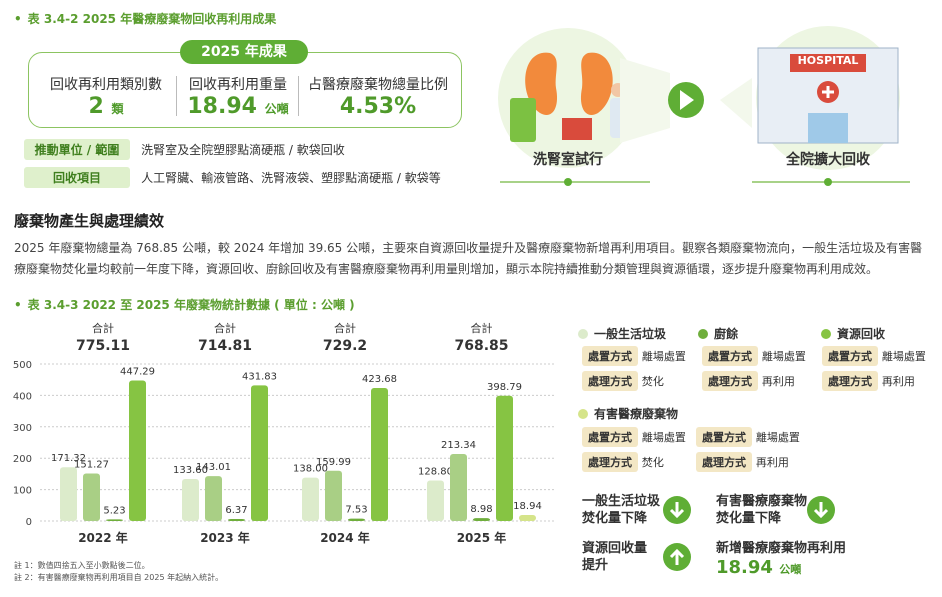 The width and height of the screenshot is (942, 597). What do you see at coordinates (736, 103) in the screenshot?
I see `beam` at bounding box center [736, 103].